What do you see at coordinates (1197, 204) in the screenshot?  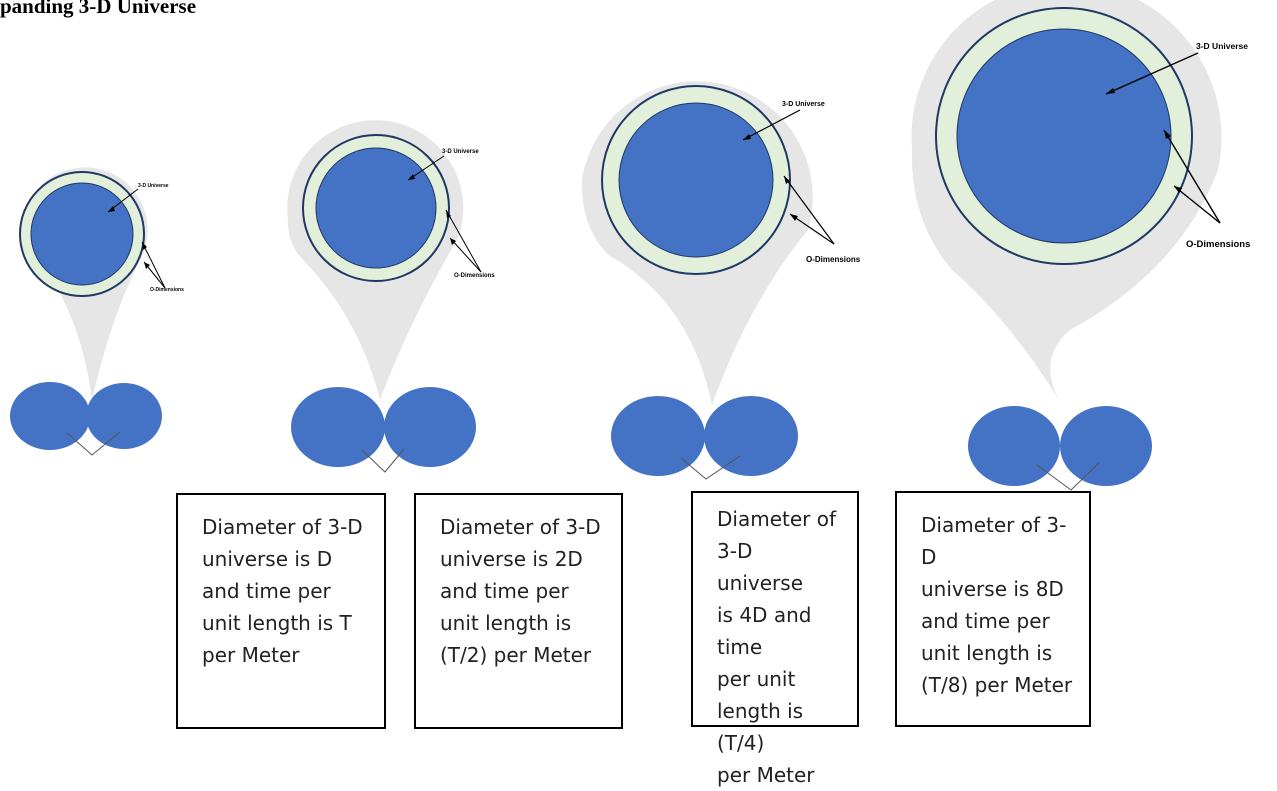 I see `stage-4-o-dim-arrow-b` at bounding box center [1197, 204].